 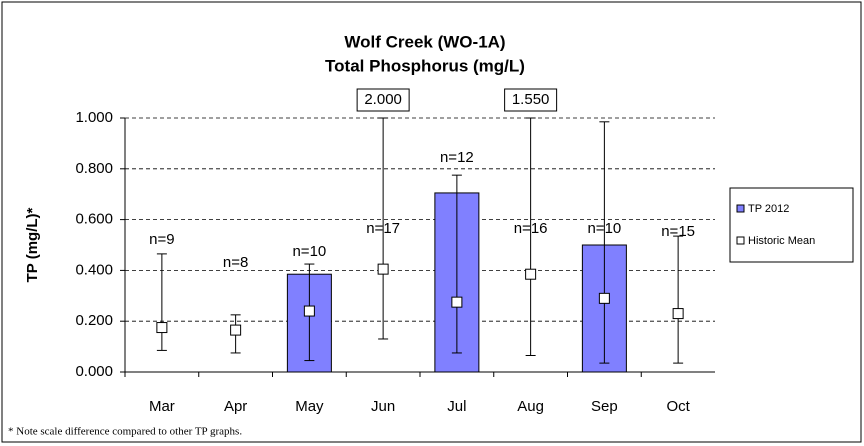 What do you see at coordinates (94, 320) in the screenshot?
I see `y-tick-label: 0.200` at bounding box center [94, 320].